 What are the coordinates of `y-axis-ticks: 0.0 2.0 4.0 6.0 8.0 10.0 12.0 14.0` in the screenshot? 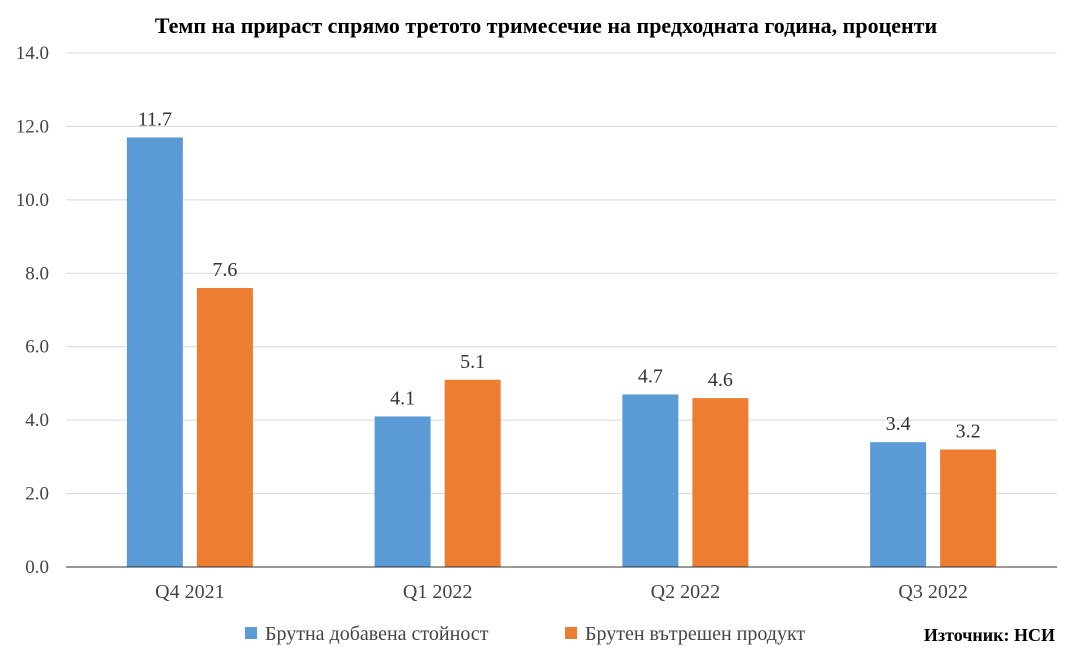 It's located at (32, 310).